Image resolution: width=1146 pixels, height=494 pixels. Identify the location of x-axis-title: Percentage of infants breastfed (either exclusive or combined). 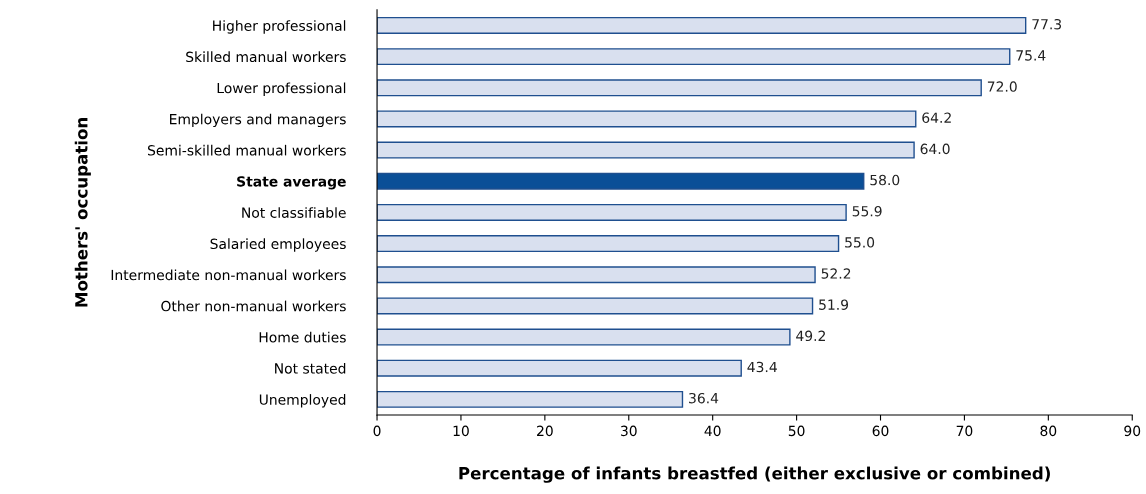
(754, 474).